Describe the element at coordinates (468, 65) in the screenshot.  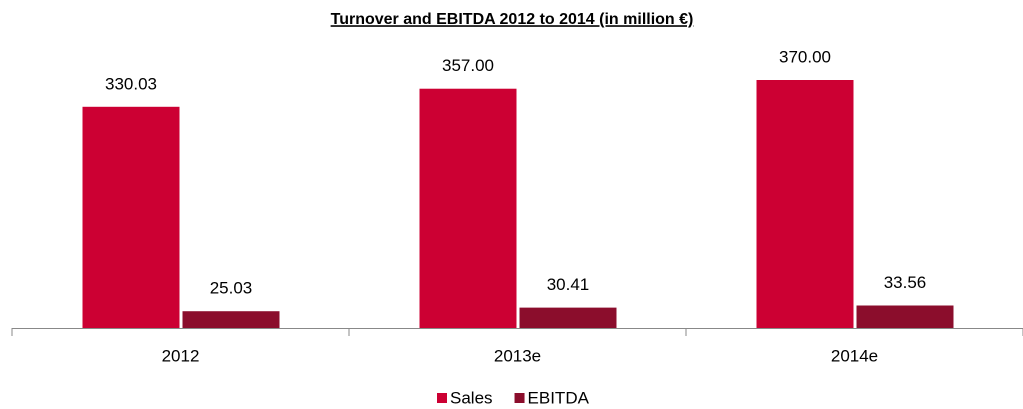
I see `data-label: 357.00` at that location.